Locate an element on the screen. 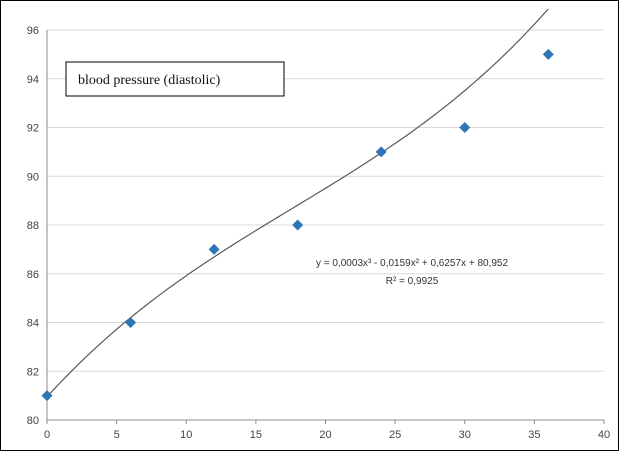 The height and width of the screenshot is (451, 619). x-tick-label: 10 is located at coordinates (186, 435).